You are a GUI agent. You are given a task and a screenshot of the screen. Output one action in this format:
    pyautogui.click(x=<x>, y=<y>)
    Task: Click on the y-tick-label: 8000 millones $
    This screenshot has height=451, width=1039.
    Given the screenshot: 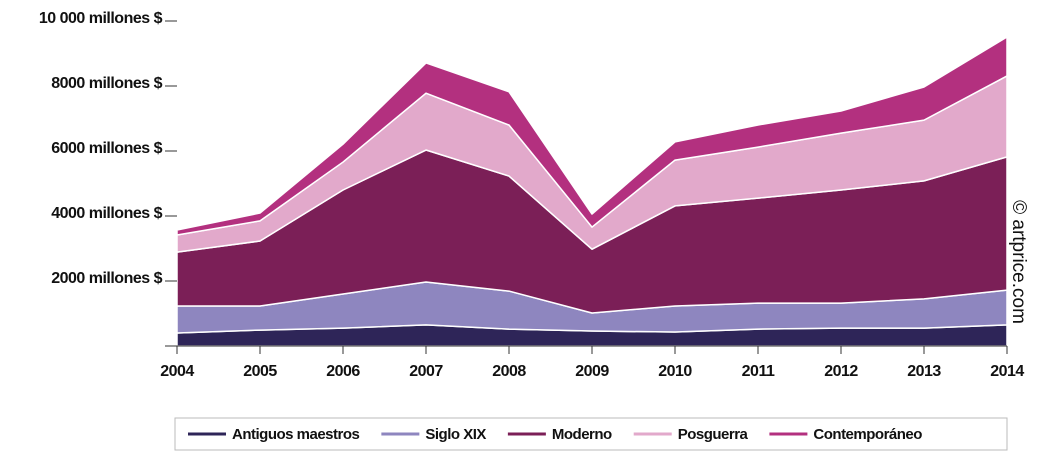 What is the action you would take?
    pyautogui.click(x=106, y=83)
    